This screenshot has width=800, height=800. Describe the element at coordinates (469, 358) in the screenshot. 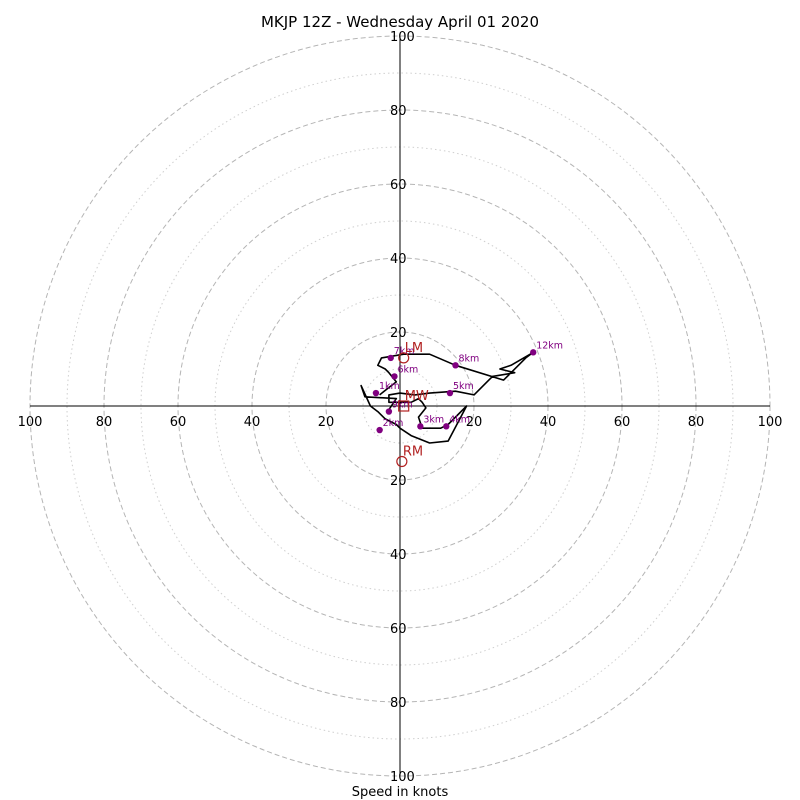

I see `height-marker-label: 8km` at that location.